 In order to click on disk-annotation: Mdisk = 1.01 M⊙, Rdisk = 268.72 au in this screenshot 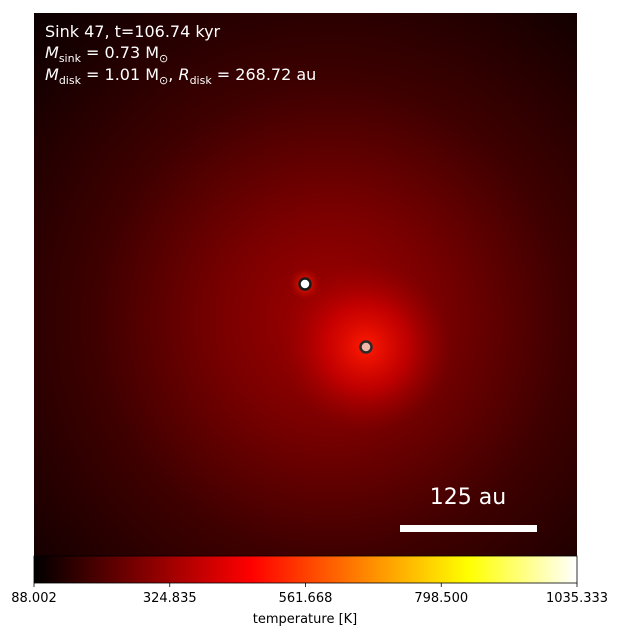, I will do `click(180, 76)`.